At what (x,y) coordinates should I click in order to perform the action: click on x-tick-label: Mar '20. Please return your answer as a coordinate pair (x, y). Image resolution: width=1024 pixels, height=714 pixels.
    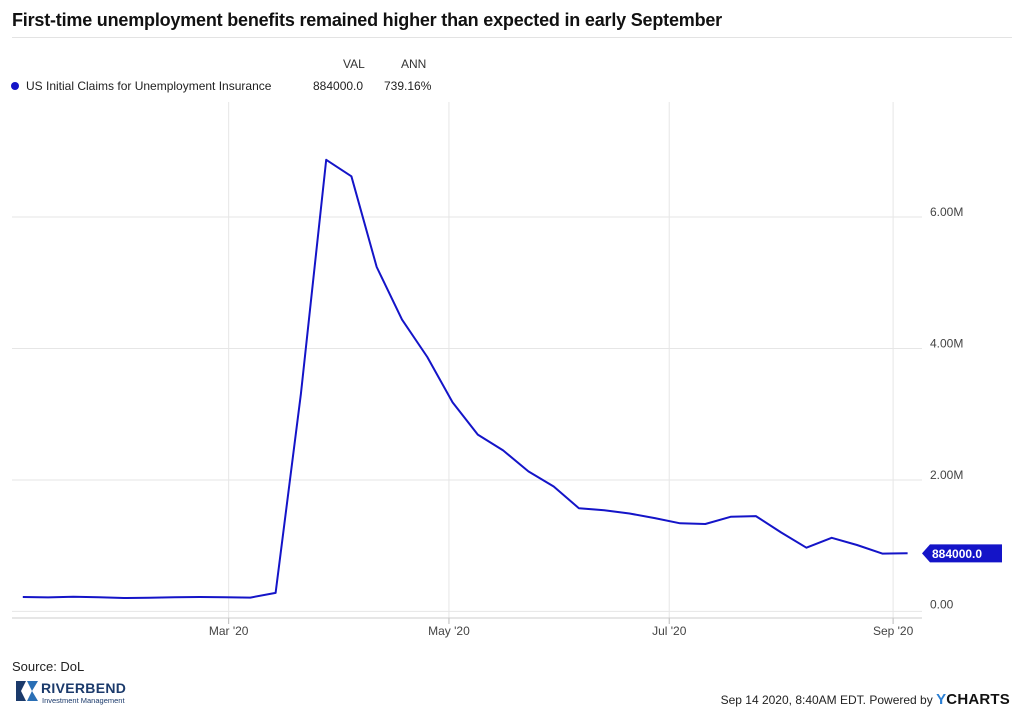
    Looking at the image, I should click on (229, 631).